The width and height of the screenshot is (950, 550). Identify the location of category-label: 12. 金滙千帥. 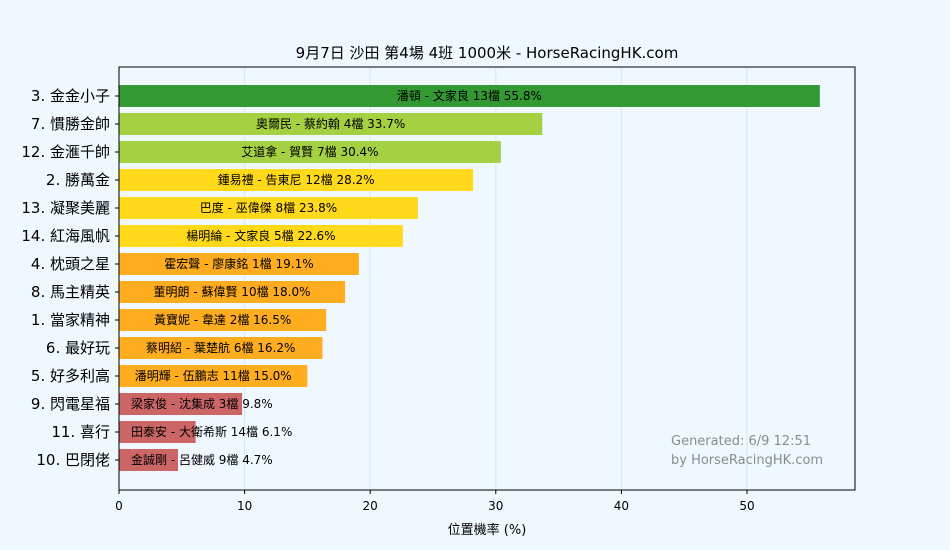
(65, 152).